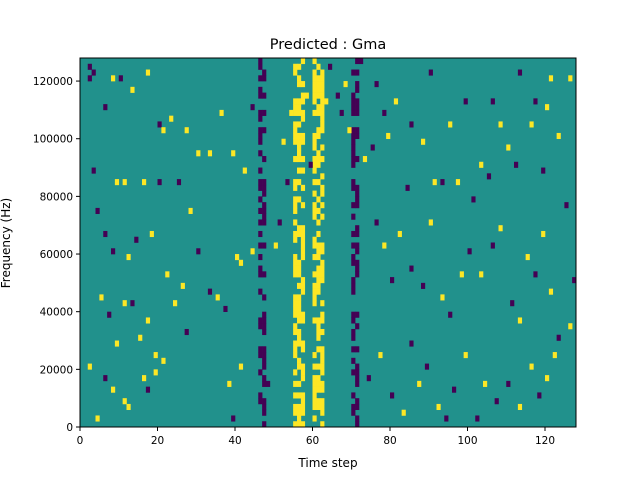  What do you see at coordinates (56, 370) in the screenshot?
I see `y-tick-label: 20000` at bounding box center [56, 370].